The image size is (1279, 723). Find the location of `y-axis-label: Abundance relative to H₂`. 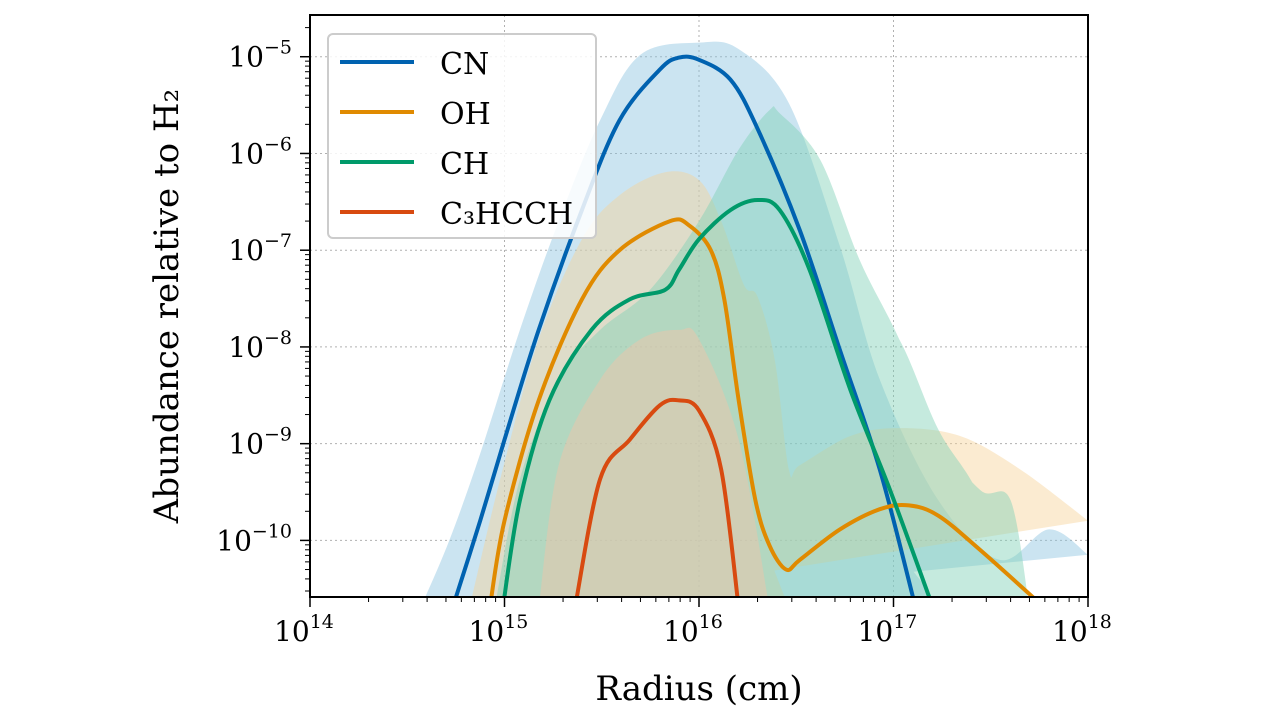

y-axis-label: Abundance relative to H₂ is located at coordinates (167, 306).